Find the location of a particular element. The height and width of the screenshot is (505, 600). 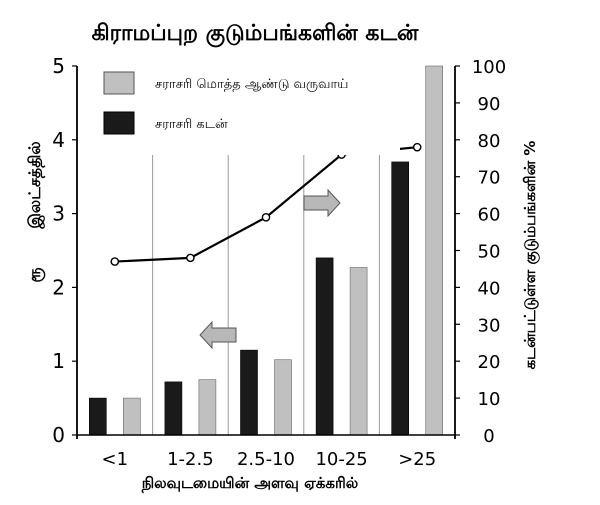

arrows is located at coordinates (270, 269).